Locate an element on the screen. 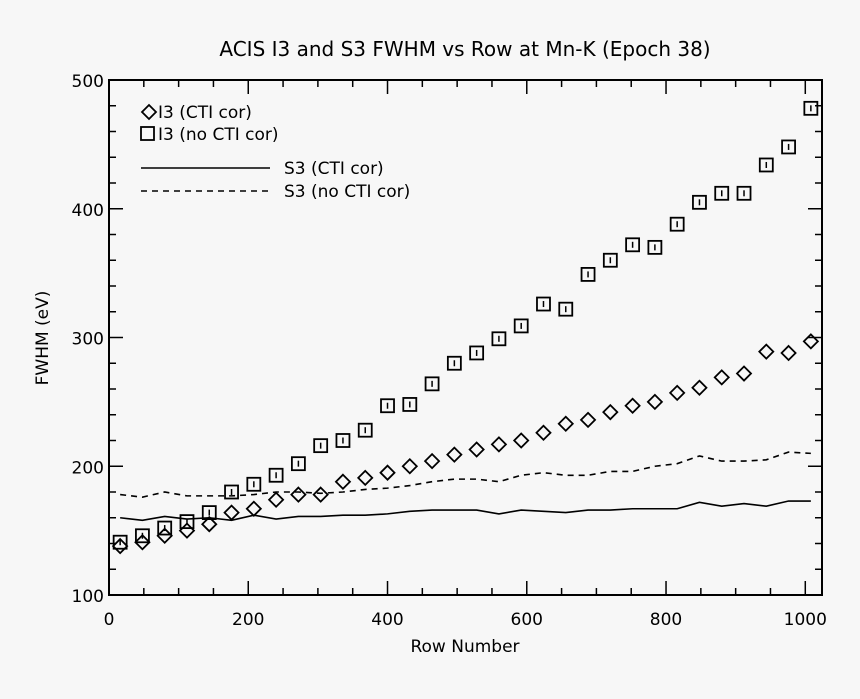 The height and width of the screenshot is (699, 860). legend-diamond-icon is located at coordinates (149, 112).